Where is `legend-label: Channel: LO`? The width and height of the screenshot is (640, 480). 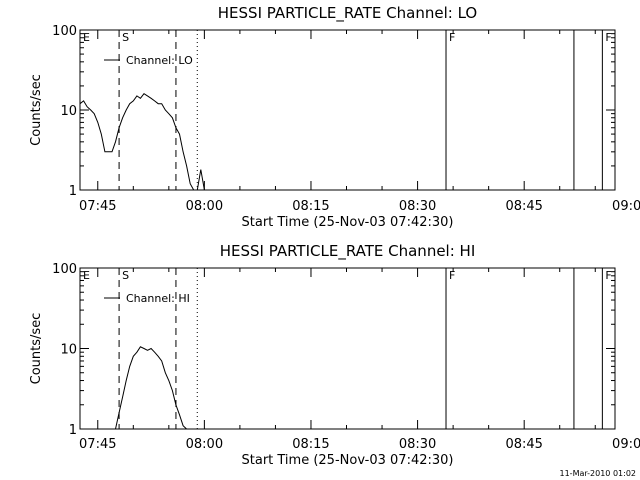
legend-label: Channel: LO is located at coordinates (159, 60).